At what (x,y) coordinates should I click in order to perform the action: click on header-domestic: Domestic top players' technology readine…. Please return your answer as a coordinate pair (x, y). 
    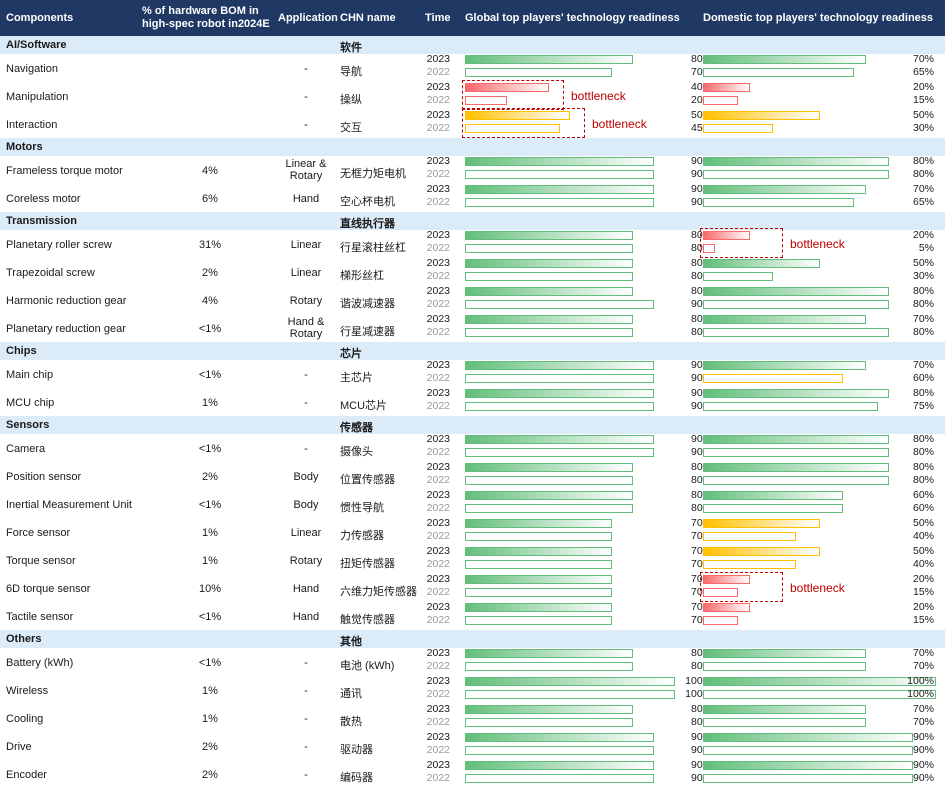
    Looking at the image, I should click on (818, 18).